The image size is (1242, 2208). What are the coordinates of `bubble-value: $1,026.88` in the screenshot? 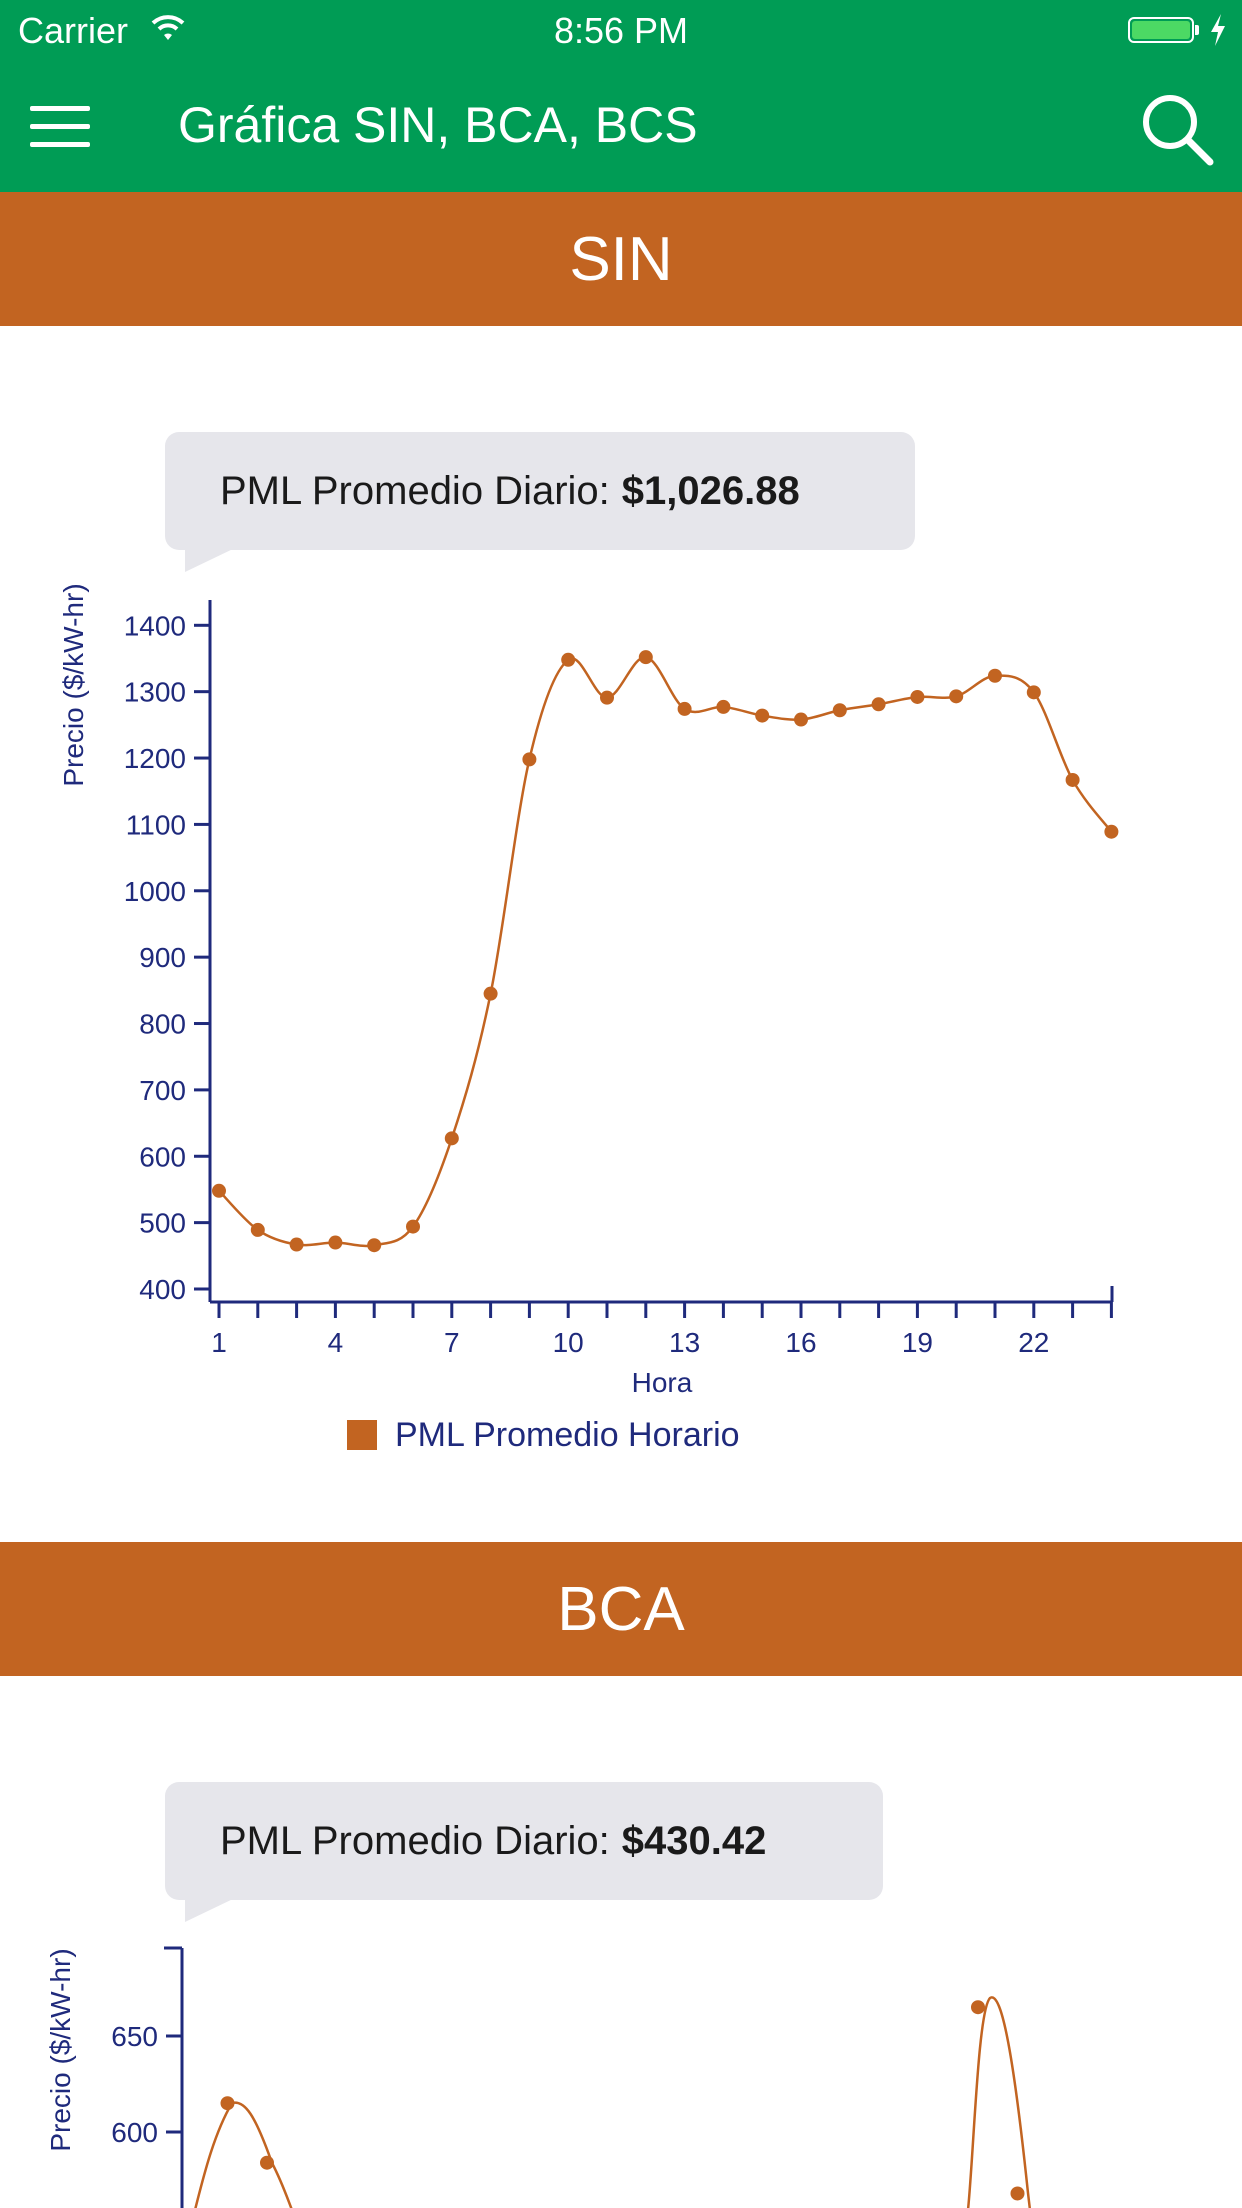 It's located at (710, 490).